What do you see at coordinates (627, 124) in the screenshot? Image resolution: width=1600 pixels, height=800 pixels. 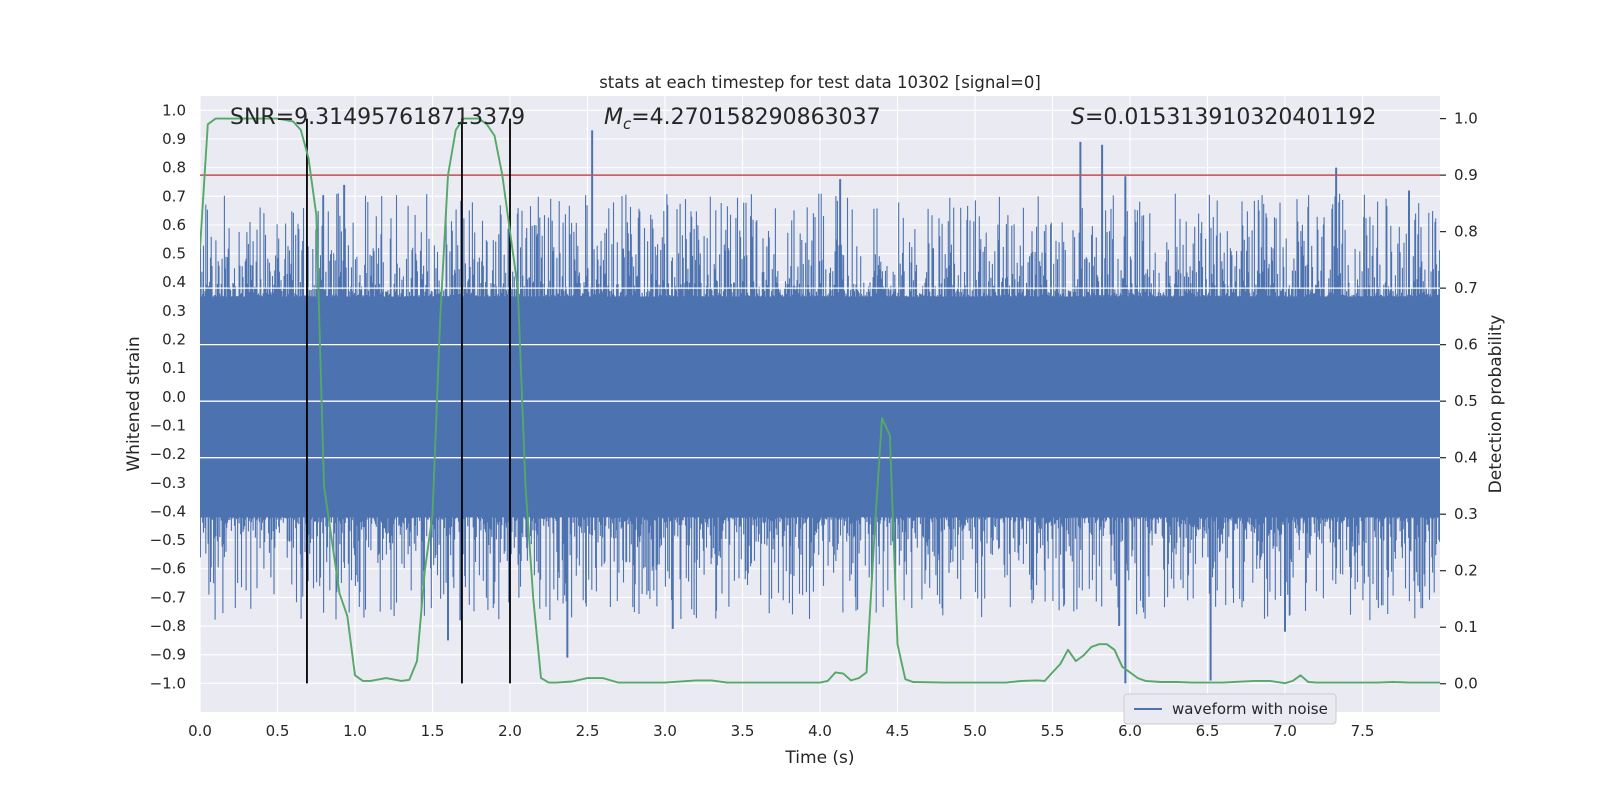 I see `mc-subscript: c` at bounding box center [627, 124].